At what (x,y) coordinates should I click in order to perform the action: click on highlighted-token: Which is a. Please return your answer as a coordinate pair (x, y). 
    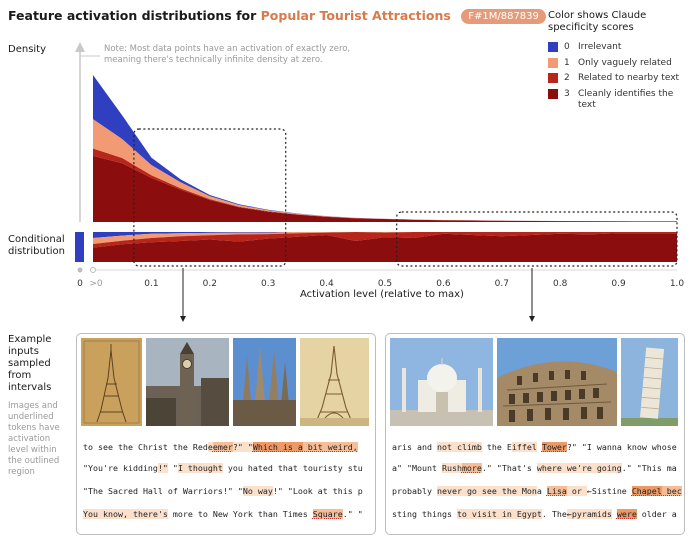
    Looking at the image, I should click on (277, 447).